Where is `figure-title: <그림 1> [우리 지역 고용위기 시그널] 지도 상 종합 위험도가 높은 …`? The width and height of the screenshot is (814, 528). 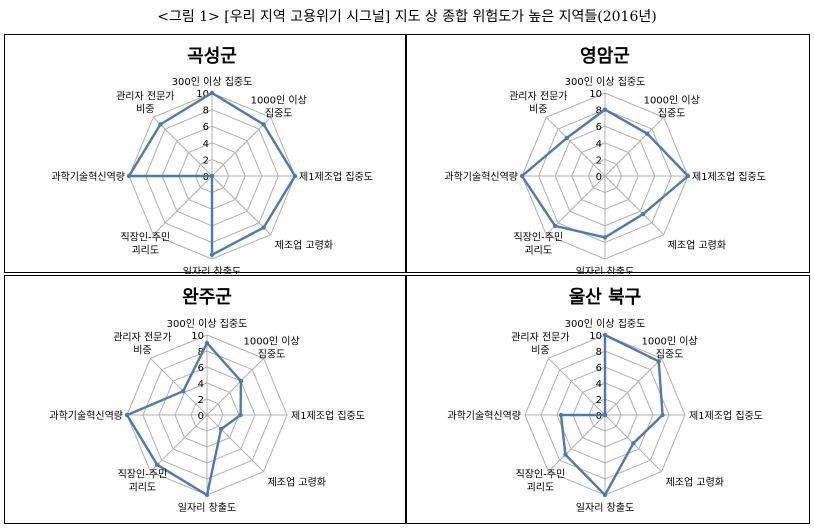 figure-title: <그림 1> [우리 지역 고용위기 시그널] 지도 상 종합 위험도가 높은 … is located at coordinates (407, 17).